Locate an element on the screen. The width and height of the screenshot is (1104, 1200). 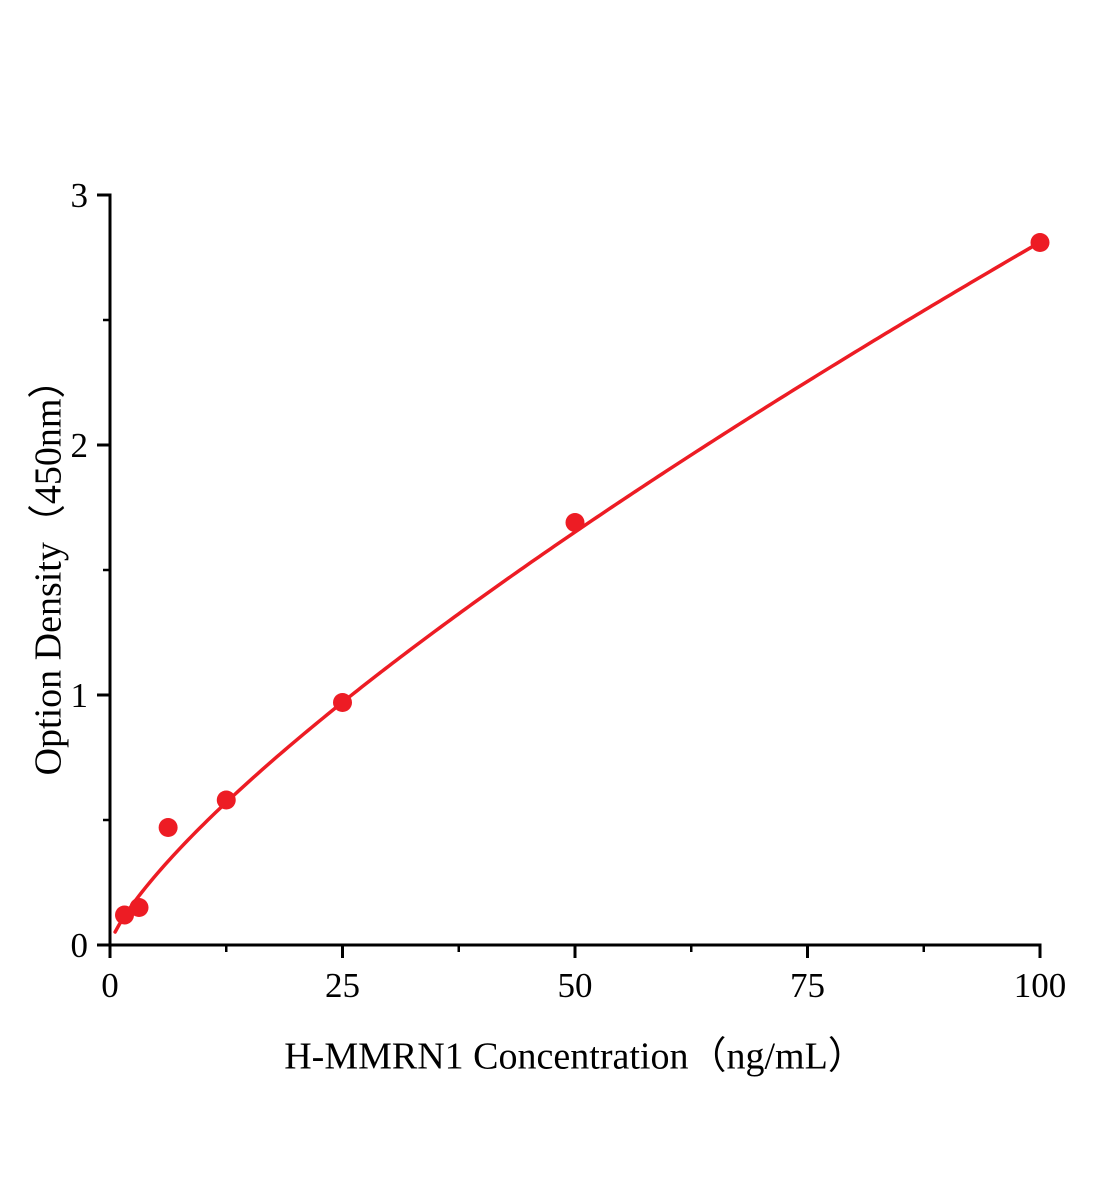
x-tick-label: 75 is located at coordinates (807, 985).